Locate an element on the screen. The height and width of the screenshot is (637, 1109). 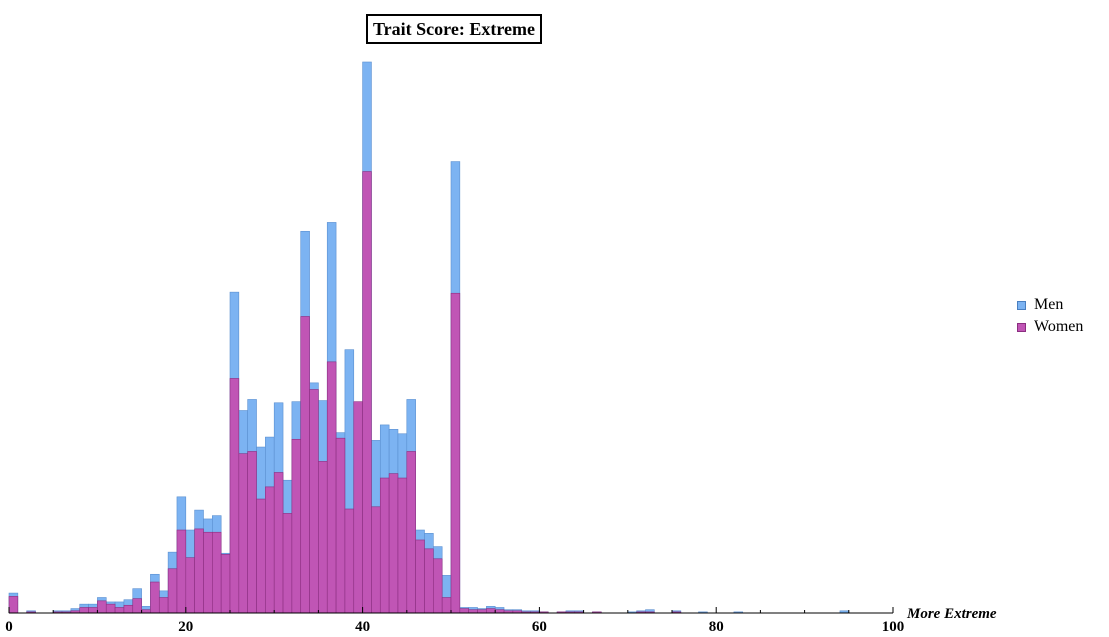
legend-swatch-women is located at coordinates (1021, 327).